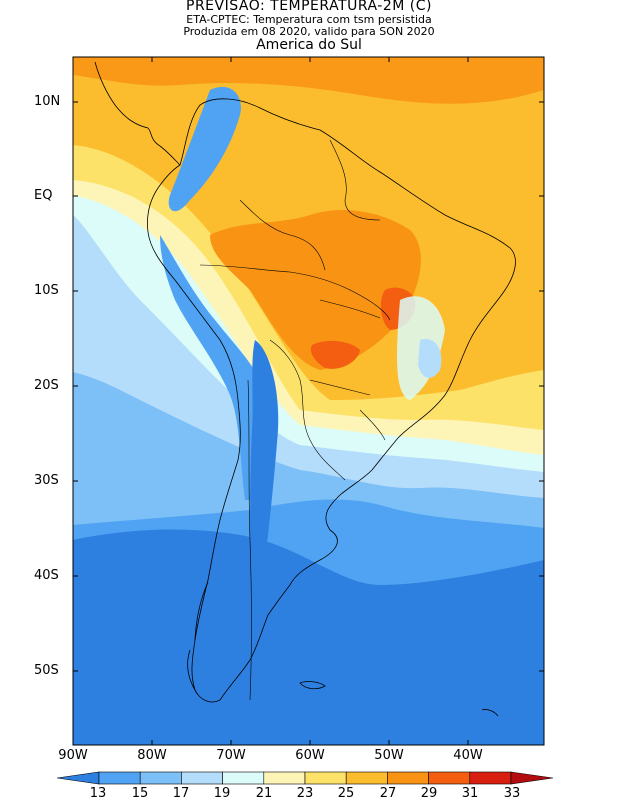 The image size is (618, 801). Describe the element at coordinates (264, 793) in the screenshot. I see `colorbar-tick-label: 21` at that location.